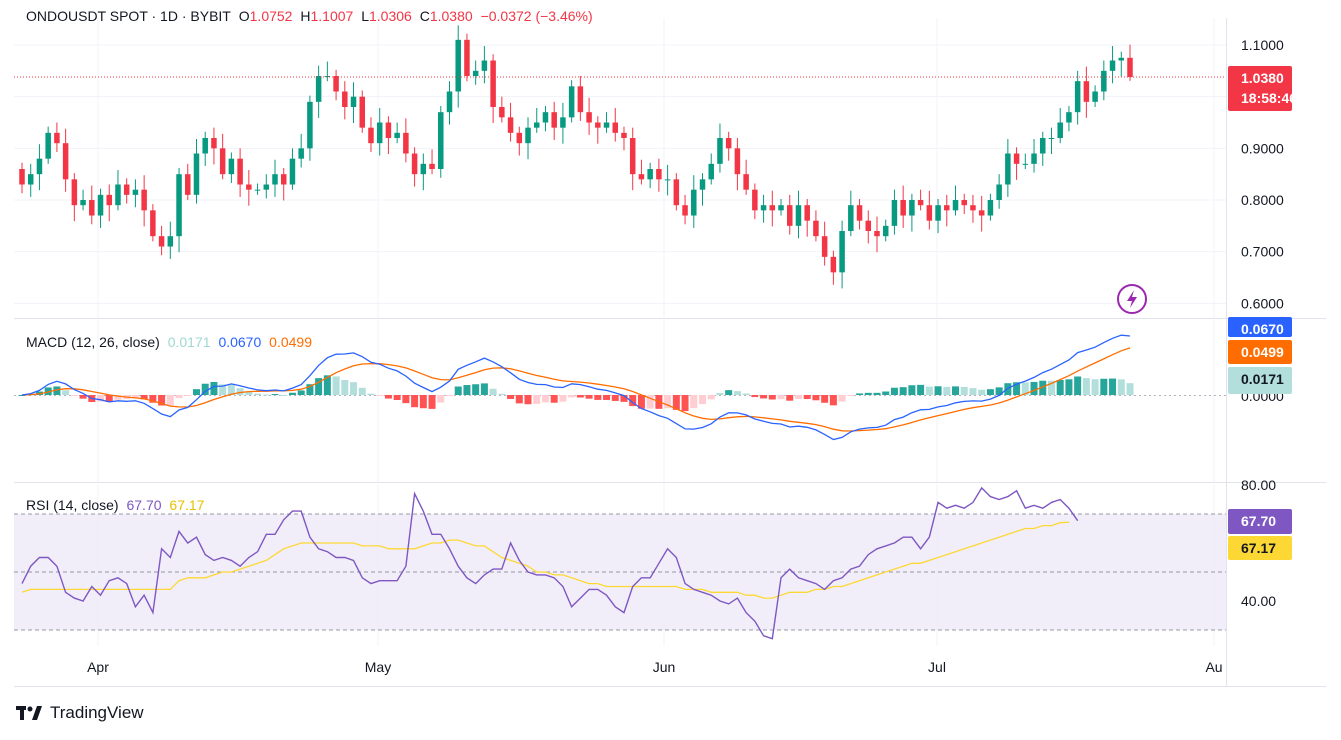 This screenshot has height=740, width=1341. What do you see at coordinates (128, 16) in the screenshot?
I see `symbol-title: ONDOUSDT SPOT · 1D · BYBIT` at bounding box center [128, 16].